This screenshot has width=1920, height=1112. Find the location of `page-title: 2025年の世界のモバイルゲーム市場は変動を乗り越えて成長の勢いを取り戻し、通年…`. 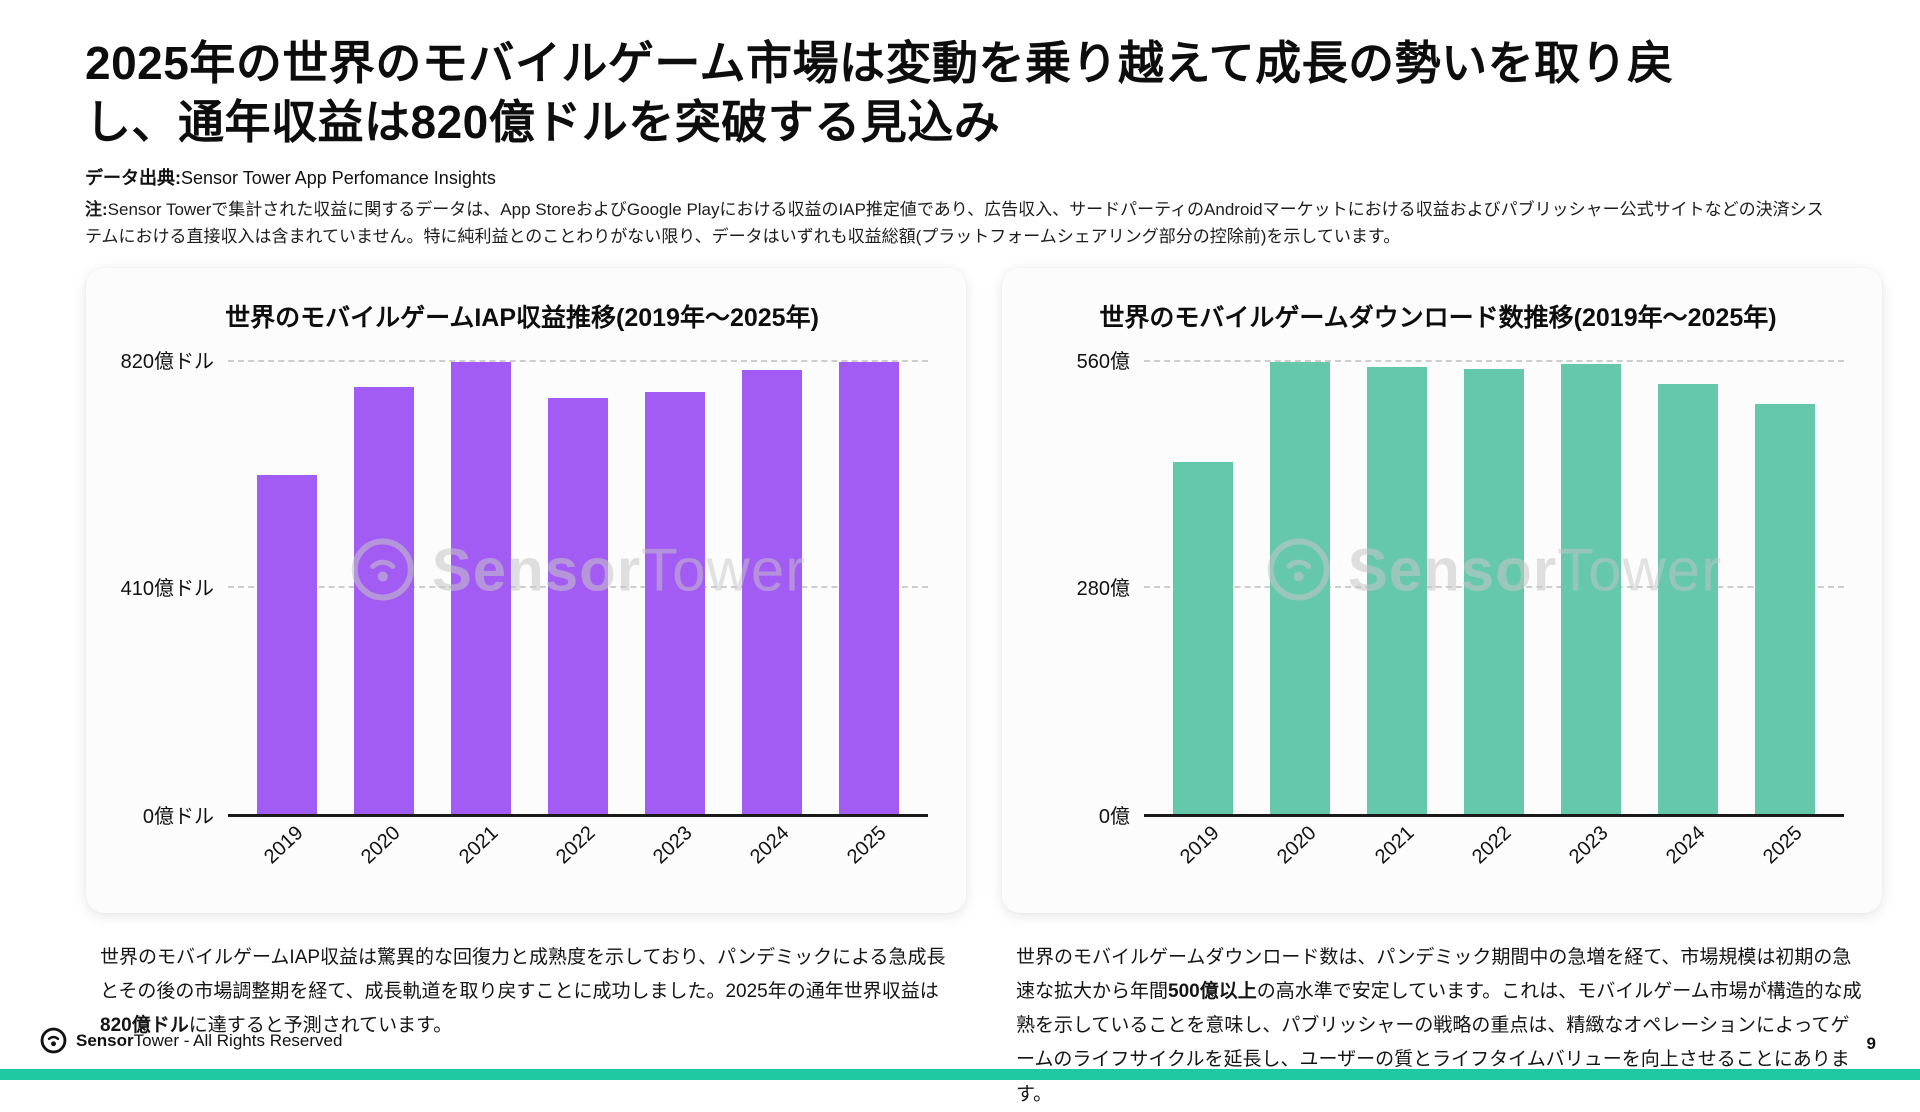

page-title: 2025年の世界のモバイルゲーム市場は変動を乗り越えて成長の勢いを取り戻し、通年… is located at coordinates (879, 92).